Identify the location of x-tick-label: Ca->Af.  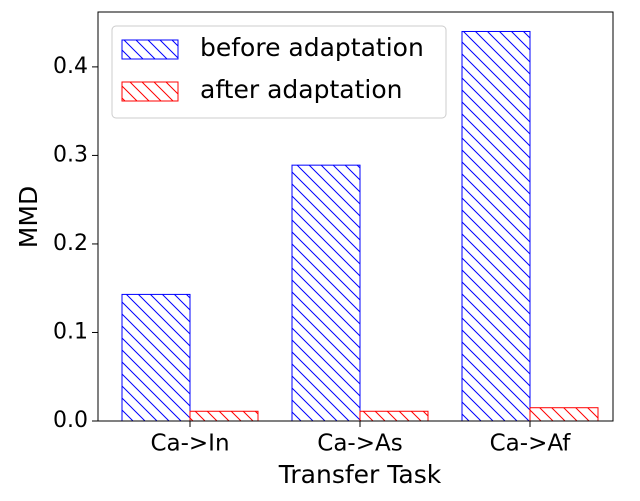
(531, 444).